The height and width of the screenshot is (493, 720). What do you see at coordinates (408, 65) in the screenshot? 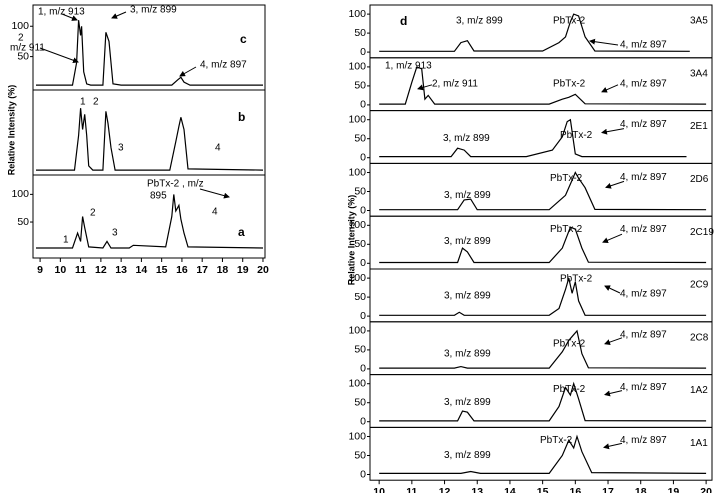
I see `annotation: 1, m/z 913` at bounding box center [408, 65].